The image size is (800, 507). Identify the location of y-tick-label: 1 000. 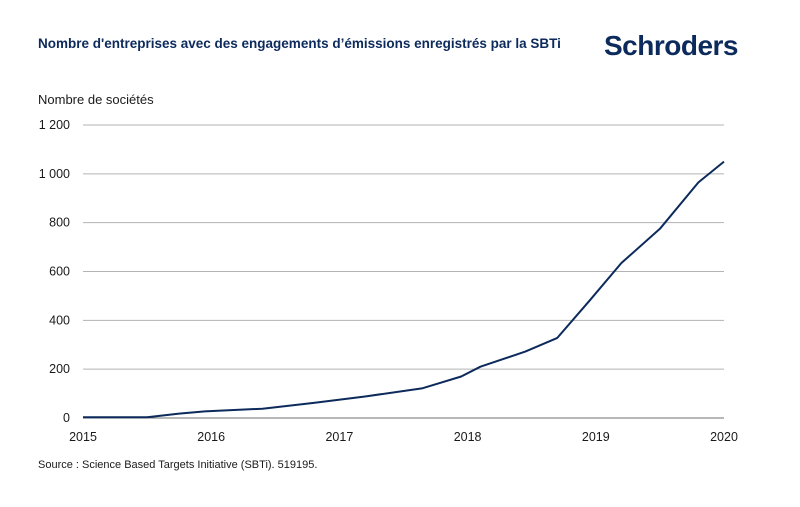
(54, 174).